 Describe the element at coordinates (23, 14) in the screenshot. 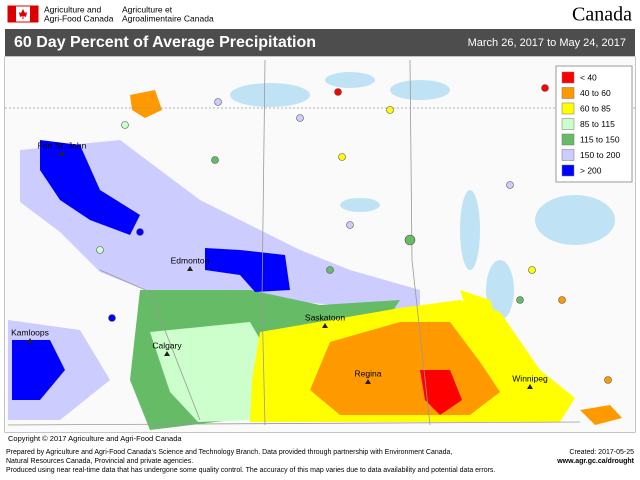

I see `maple-leaf` at that location.